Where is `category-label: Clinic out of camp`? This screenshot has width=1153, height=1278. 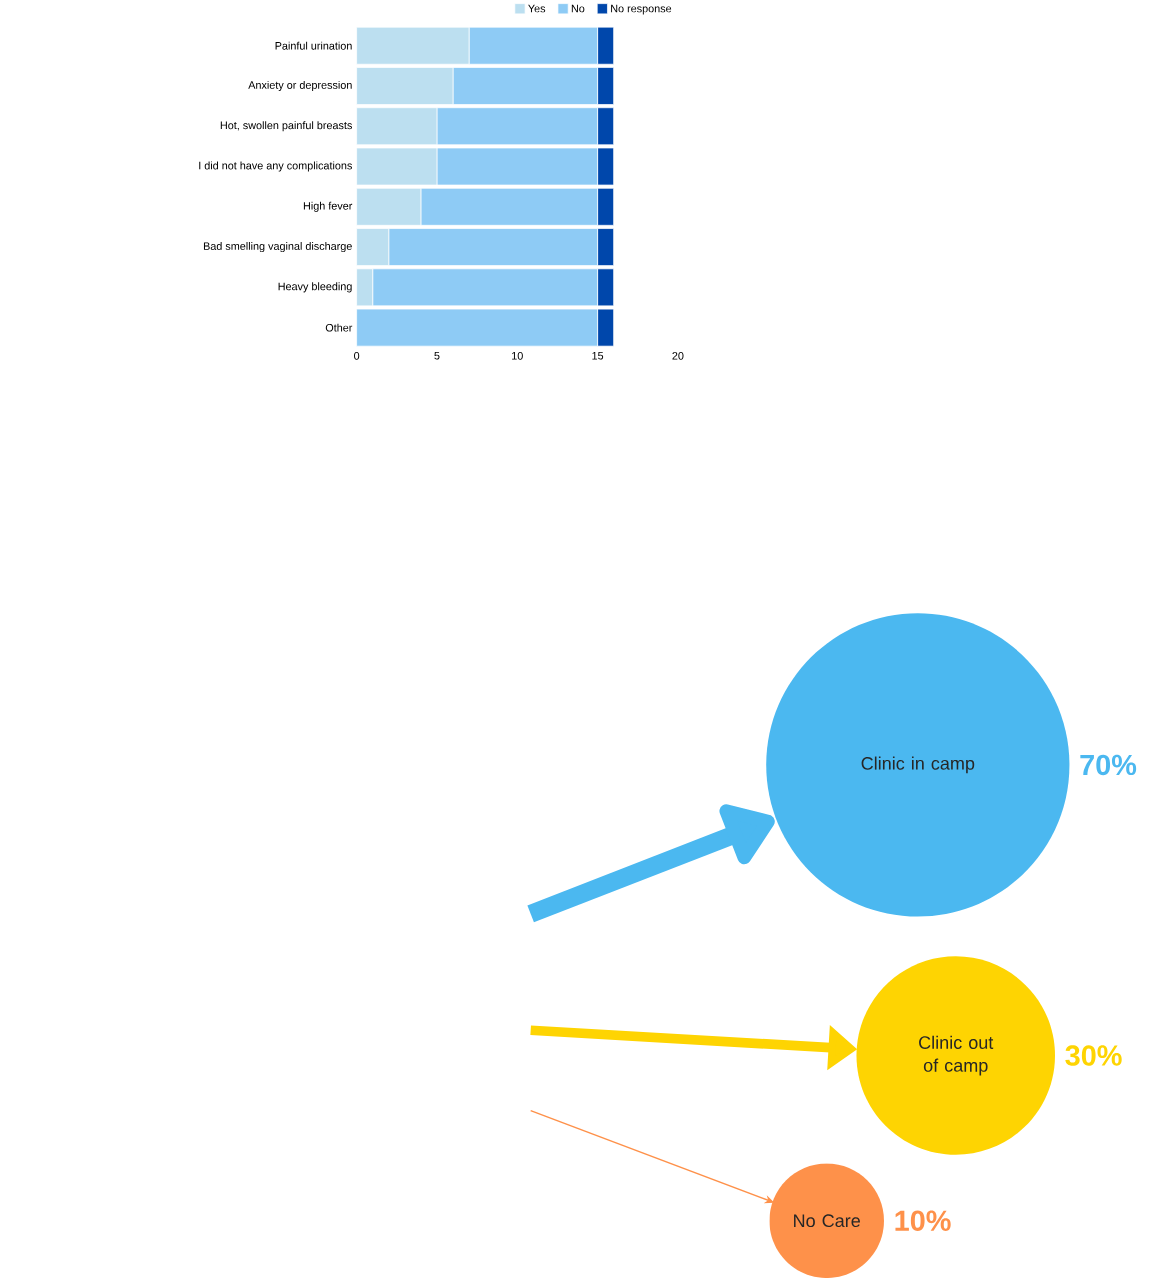
category-label: Clinic out of camp is located at coordinates (956, 1055).